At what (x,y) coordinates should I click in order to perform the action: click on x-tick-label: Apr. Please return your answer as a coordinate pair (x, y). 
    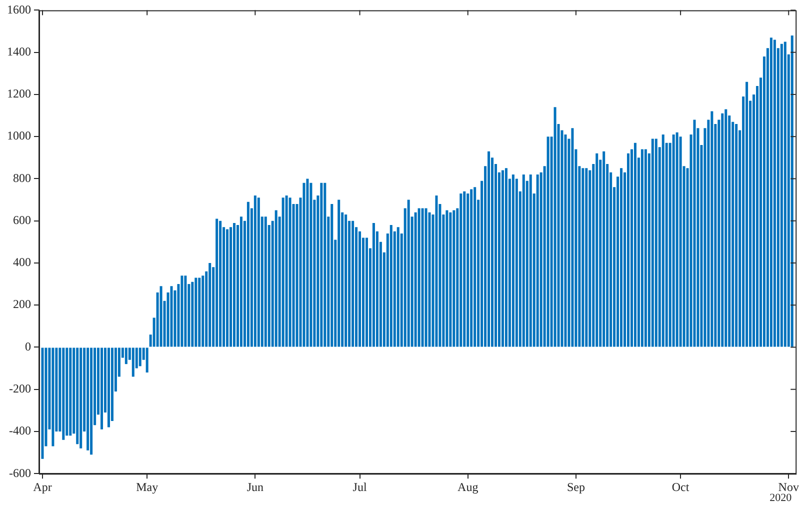
    Looking at the image, I should click on (42, 487).